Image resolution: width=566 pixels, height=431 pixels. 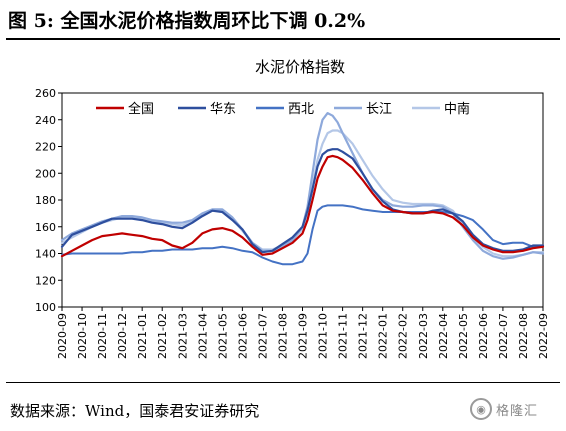 I want to click on x-tick-label: 2021-03, so click(x=182, y=336).